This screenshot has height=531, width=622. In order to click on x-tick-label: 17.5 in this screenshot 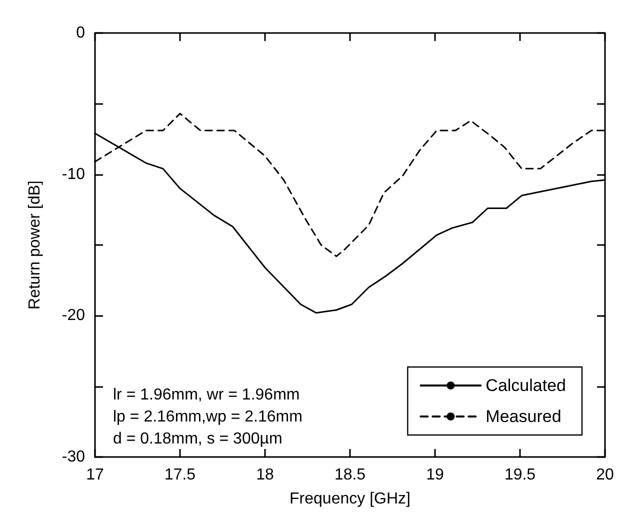, I will do `click(180, 475)`.